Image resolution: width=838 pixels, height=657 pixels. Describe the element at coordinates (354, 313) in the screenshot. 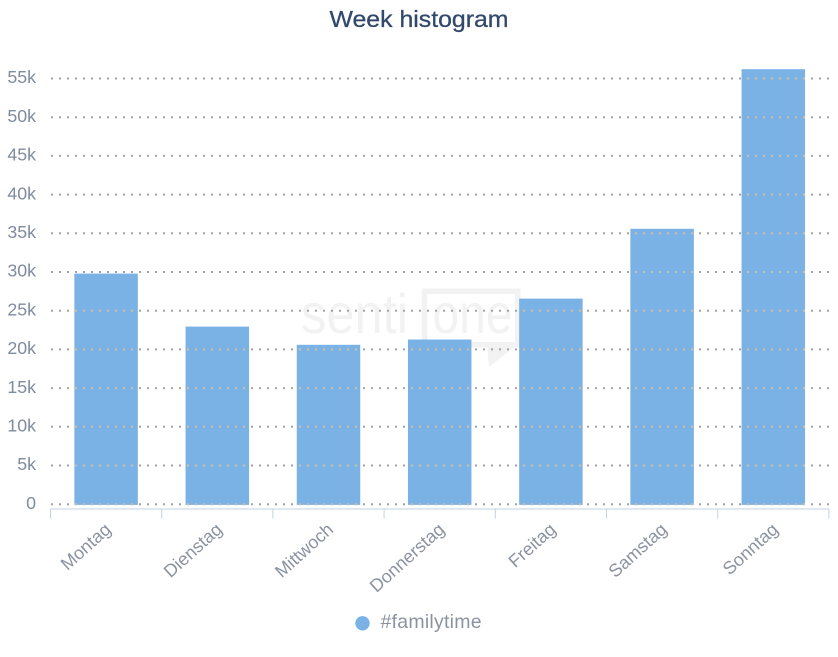

I see `svg-text: senti` at that location.